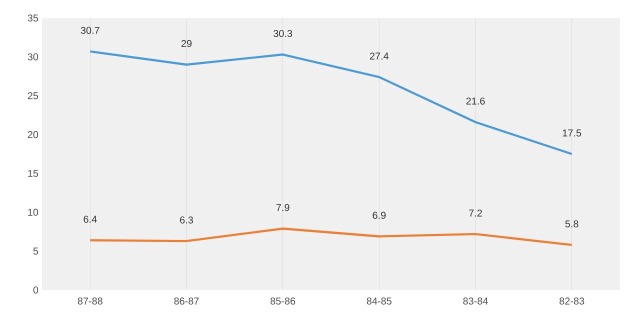  Describe the element at coordinates (572, 301) in the screenshot. I see `x-tick-label: 82-83` at that location.